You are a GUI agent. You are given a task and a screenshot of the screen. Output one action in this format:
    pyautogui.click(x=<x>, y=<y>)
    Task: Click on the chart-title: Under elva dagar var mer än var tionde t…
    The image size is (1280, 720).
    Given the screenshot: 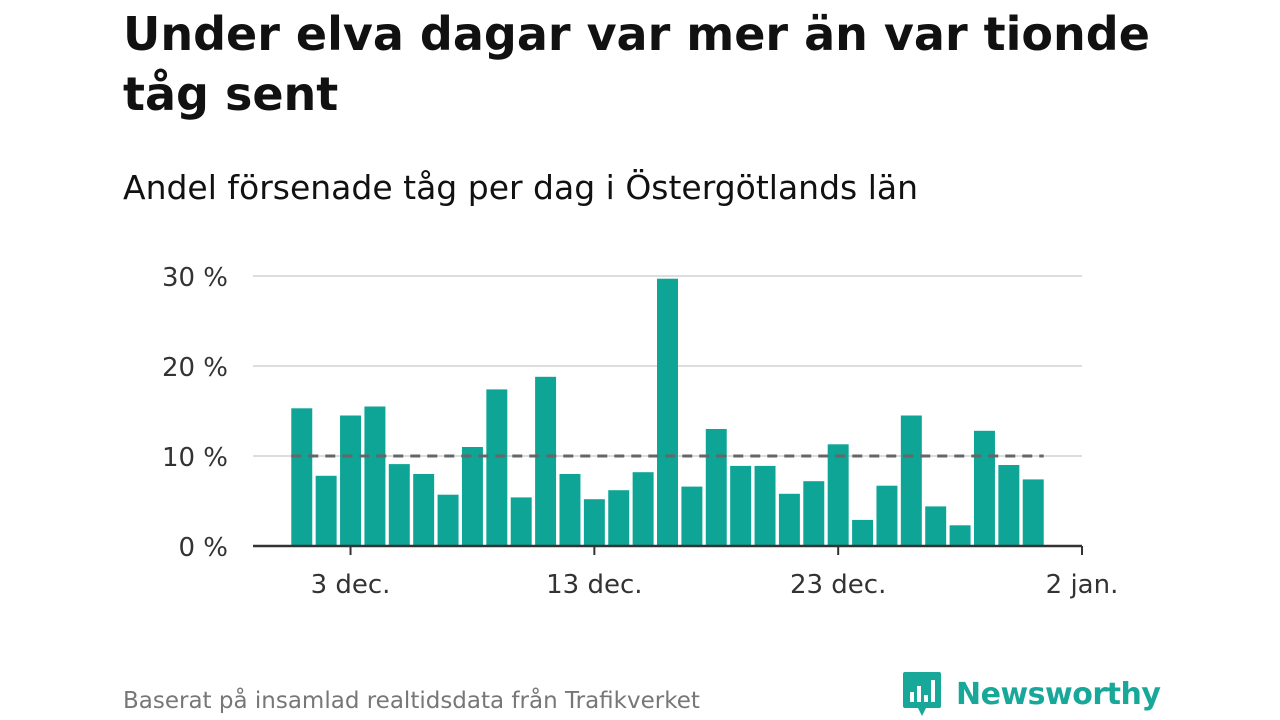 What is the action you would take?
    pyautogui.click(x=636, y=64)
    